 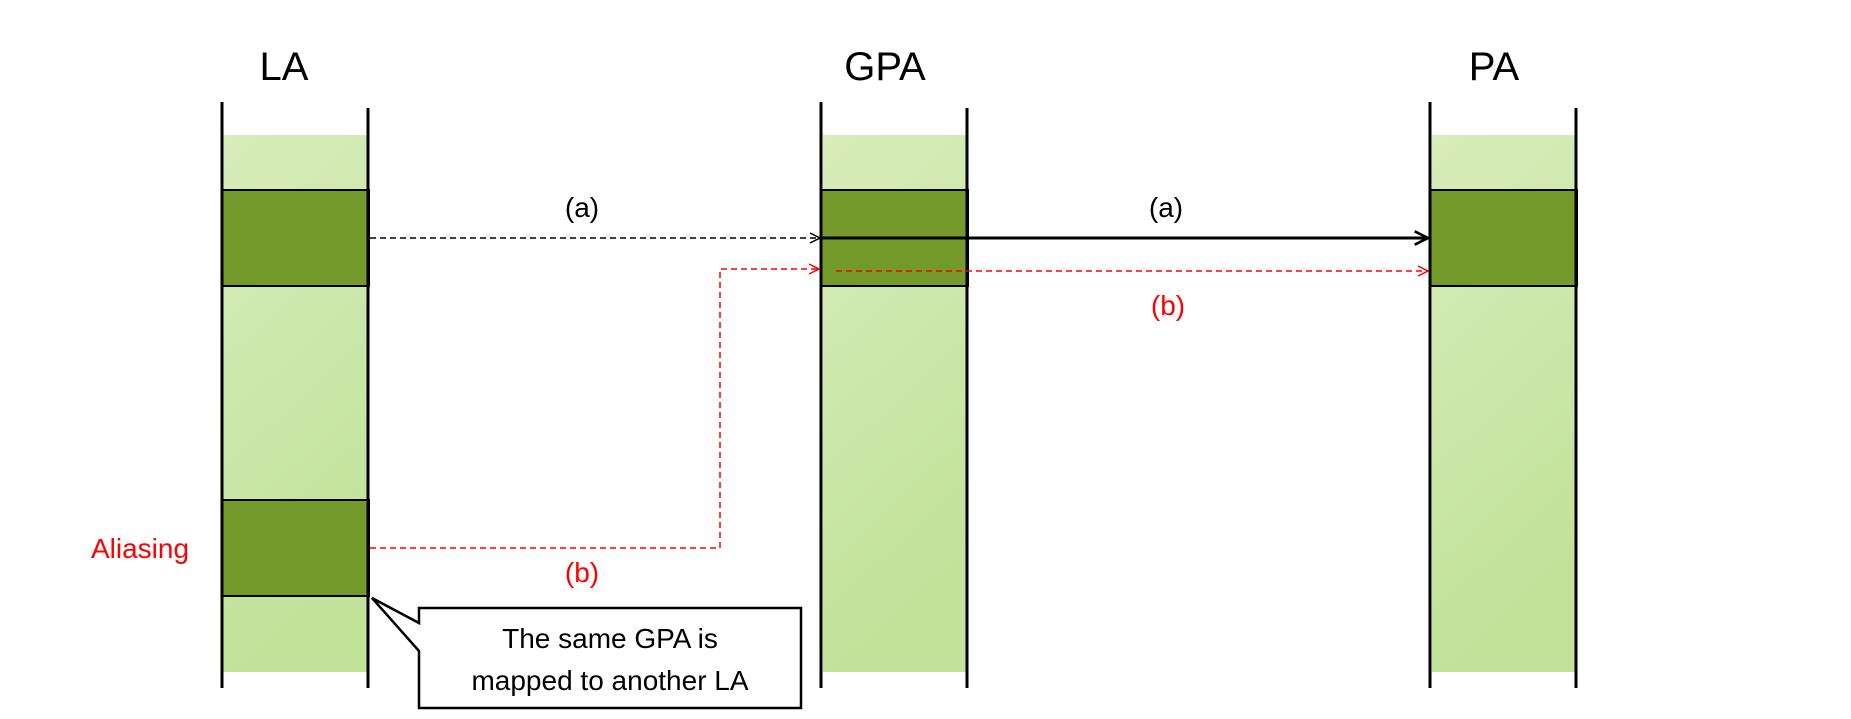 I want to click on la-mapped-block-a, so click(x=295, y=238).